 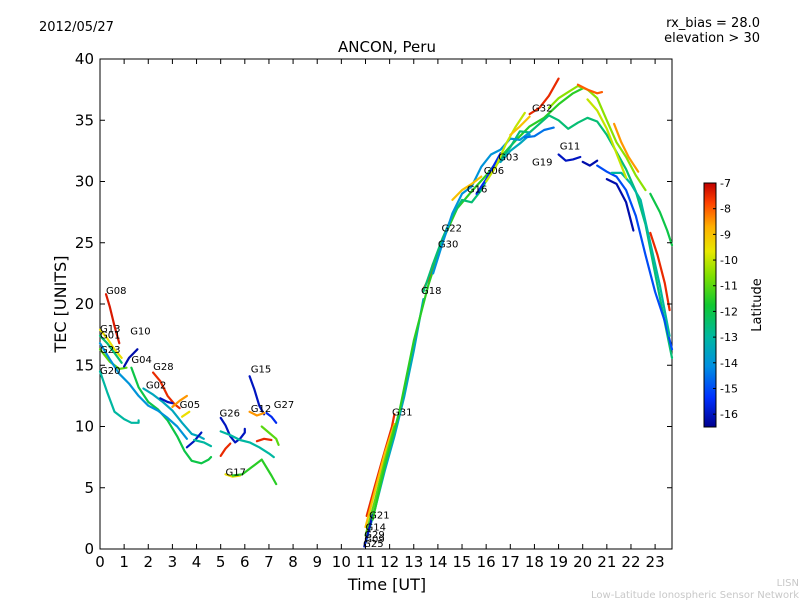 I want to click on series-line-g11g, so click(x=626, y=147).